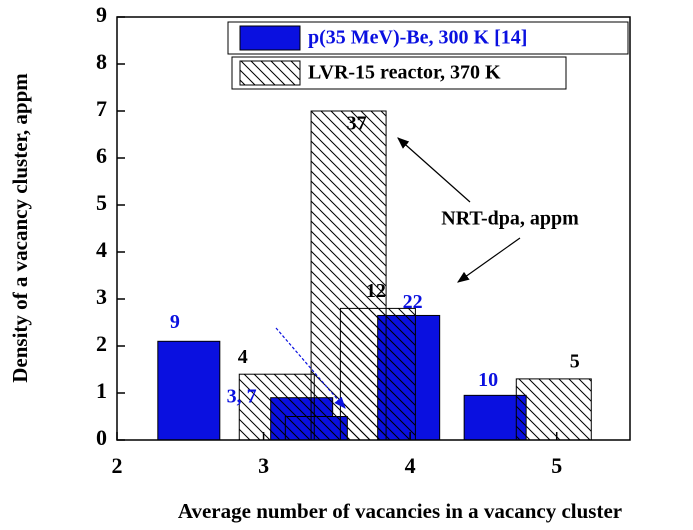 This screenshot has width=693, height=530. I want to click on y-tick-label: 7, so click(101, 108).